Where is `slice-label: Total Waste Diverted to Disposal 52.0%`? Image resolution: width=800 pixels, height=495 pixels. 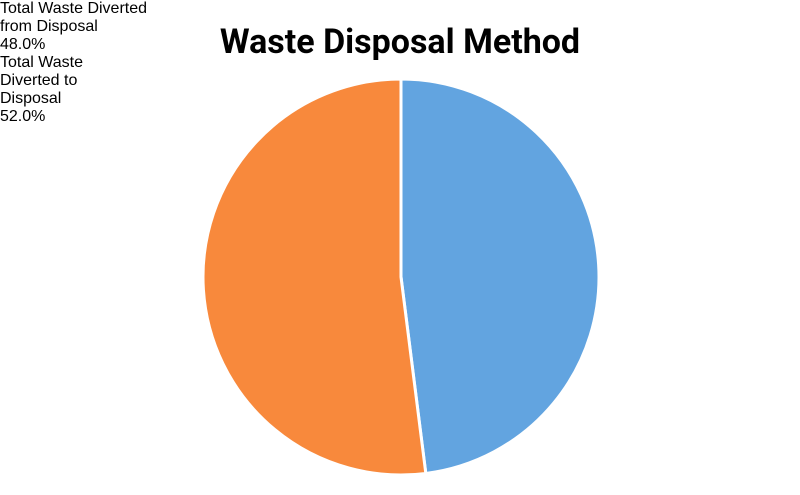 slice-label: Total Waste Diverted to Disposal 52.0% is located at coordinates (61, 90).